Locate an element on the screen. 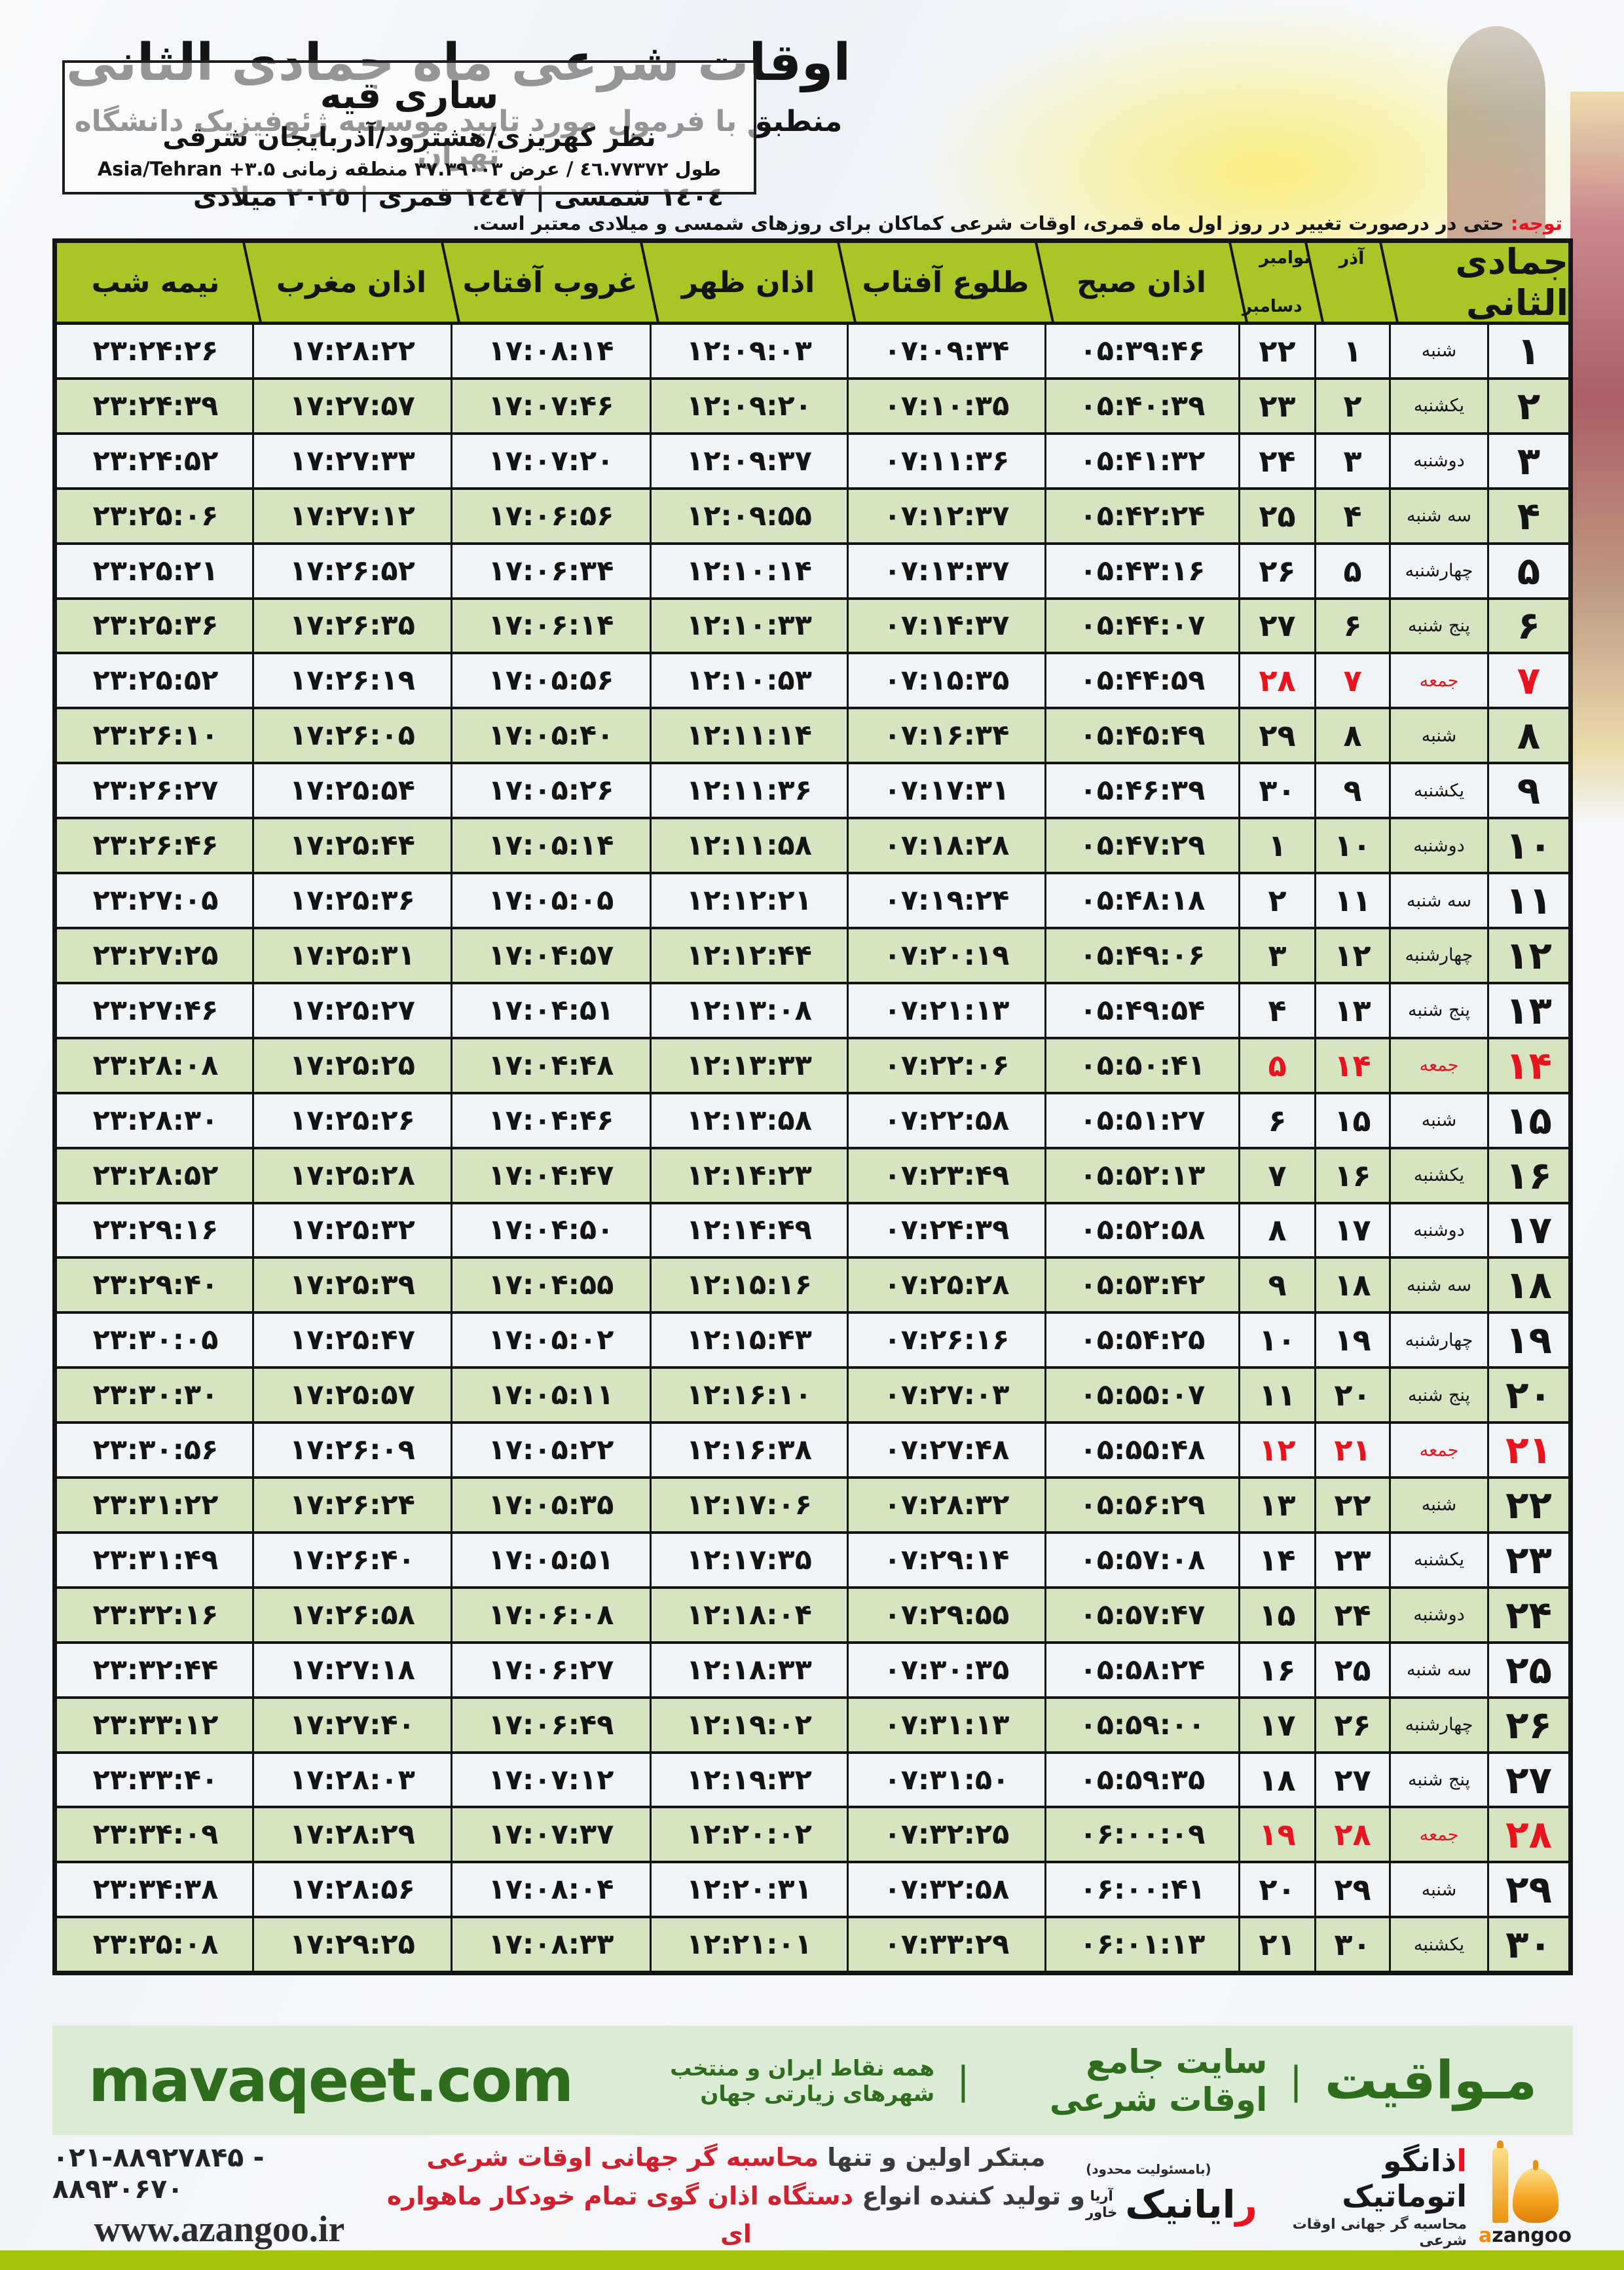 This screenshot has width=1624, height=2270. cell-sunrise: ۰۷:۲۷:۴۸ is located at coordinates (945, 1450).